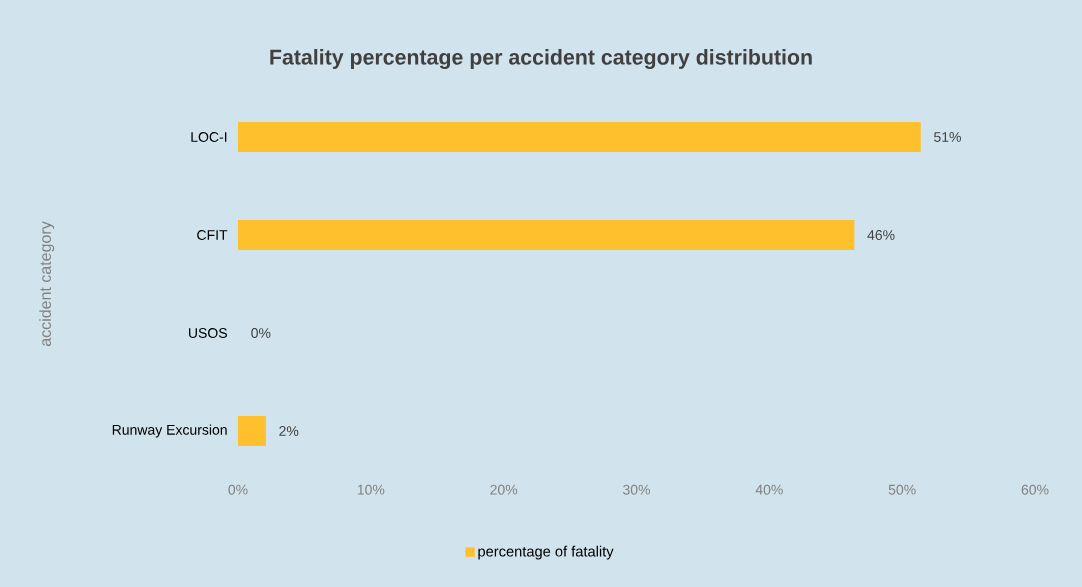 Image resolution: width=1082 pixels, height=587 pixels. What do you see at coordinates (1035, 489) in the screenshot?
I see `x-tick-label: 60%` at bounding box center [1035, 489].